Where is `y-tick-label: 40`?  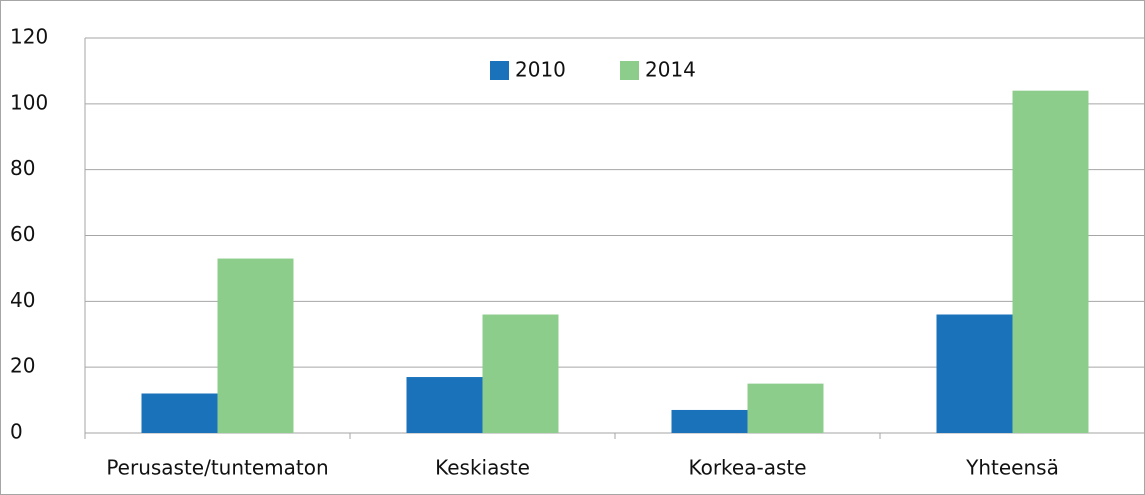 y-tick-label: 40 is located at coordinates (22, 300).